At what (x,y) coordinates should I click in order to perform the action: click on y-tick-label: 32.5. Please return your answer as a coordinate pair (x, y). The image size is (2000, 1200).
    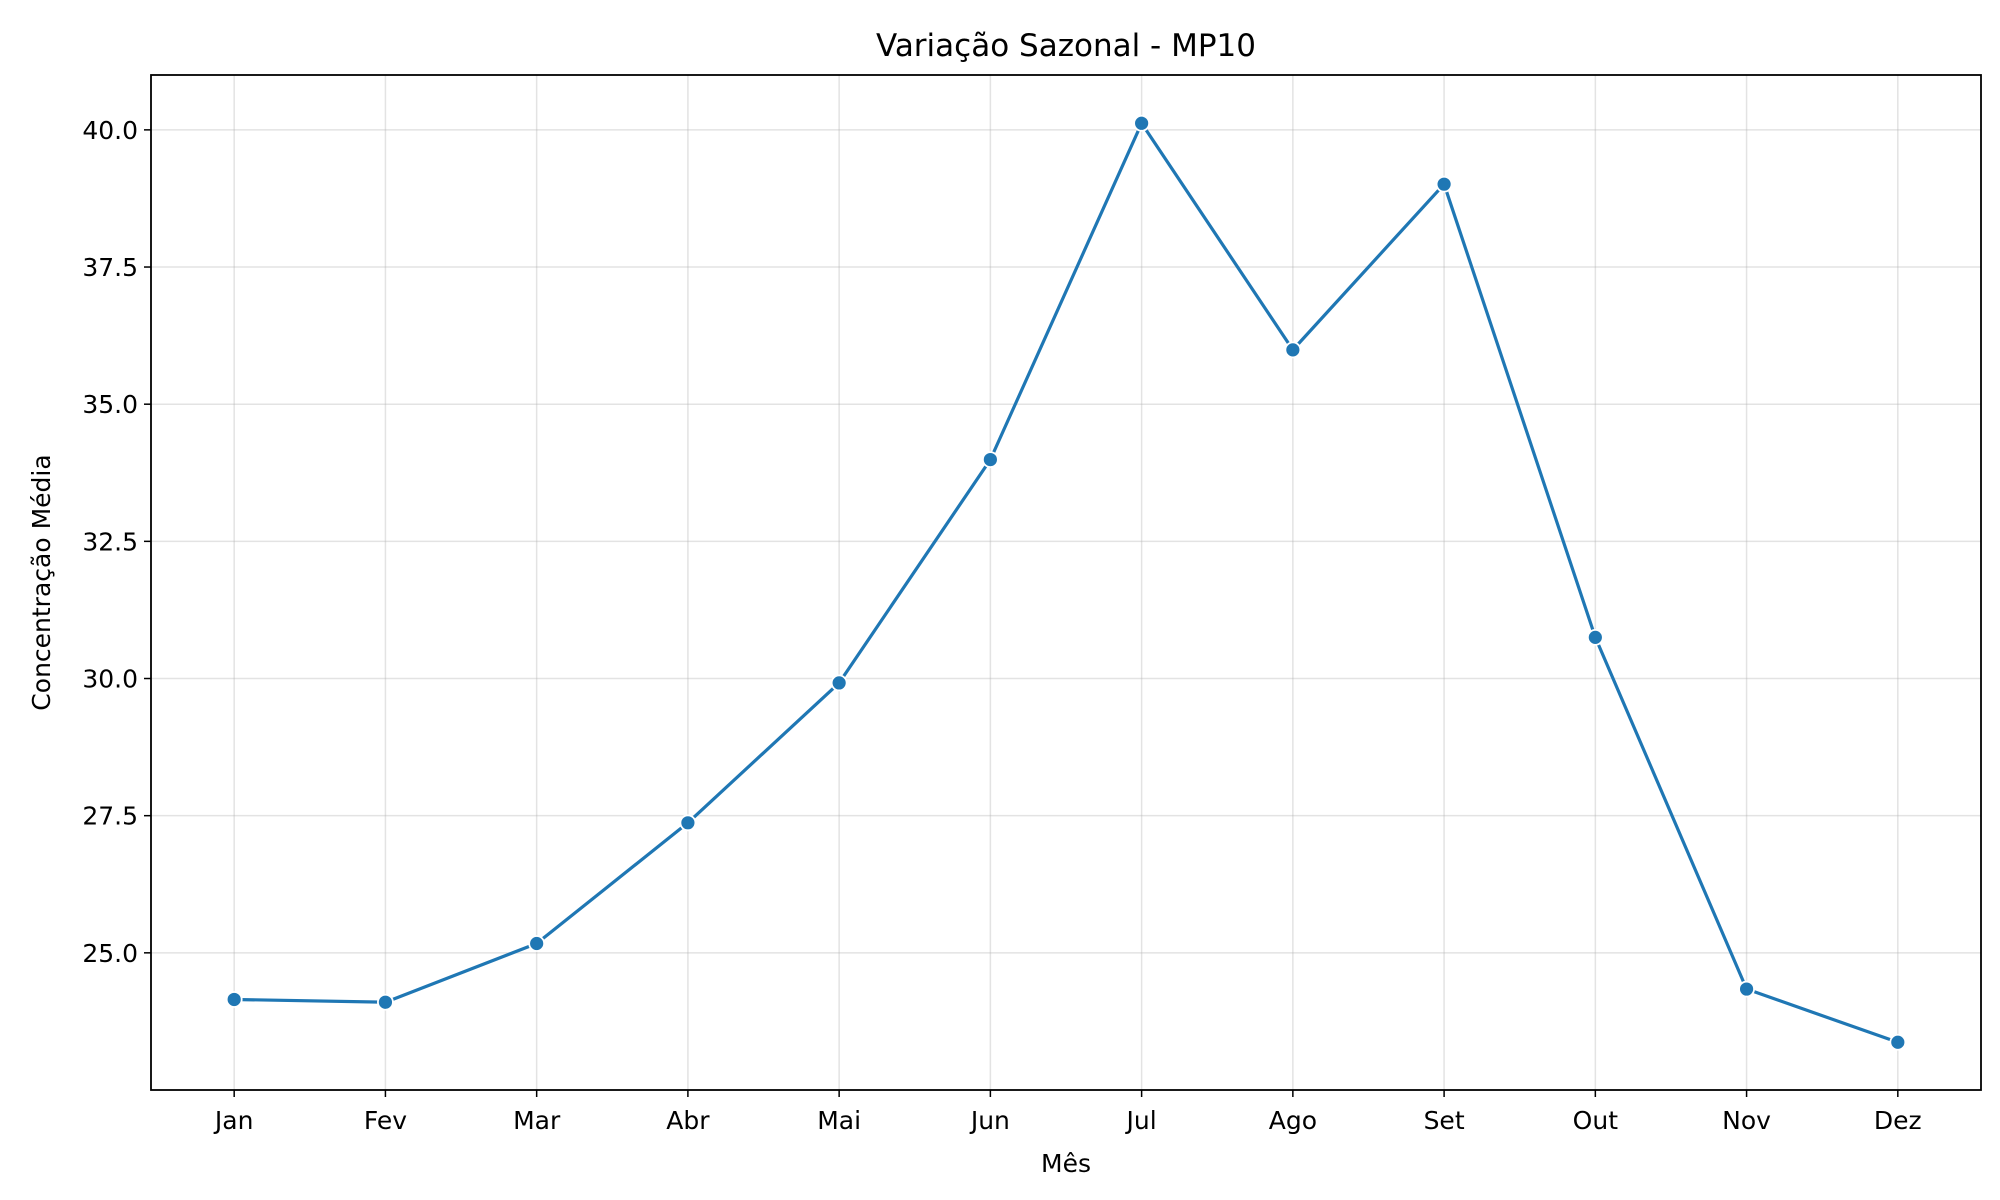
    Looking at the image, I should click on (110, 541).